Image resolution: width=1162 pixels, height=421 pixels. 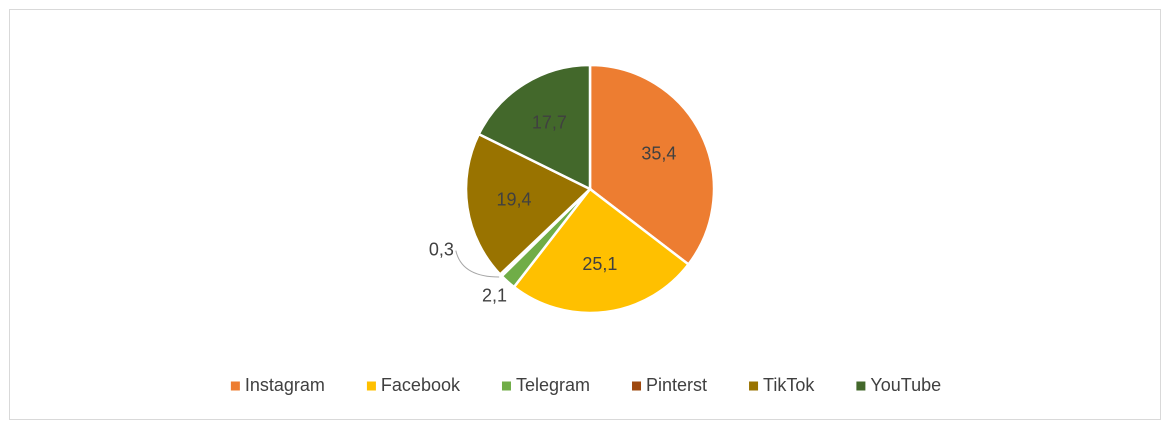 I want to click on legend-label: YouTube, so click(x=905, y=385).